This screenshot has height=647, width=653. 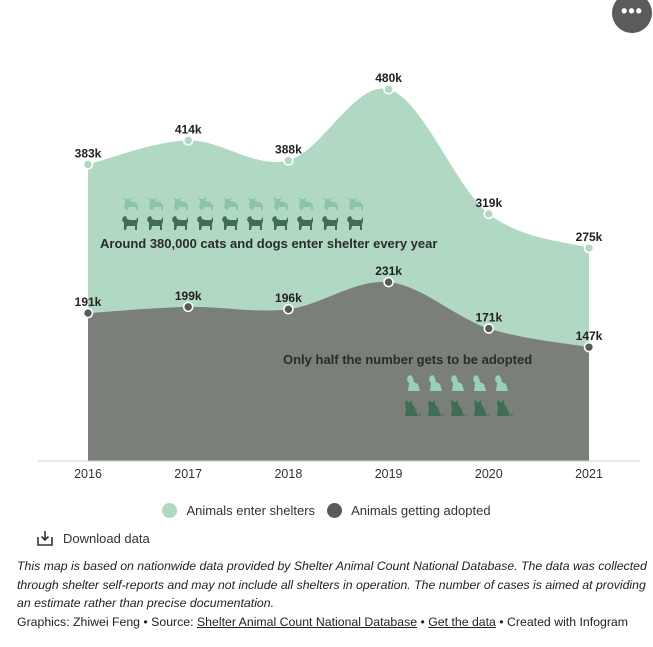 I want to click on legend-swatch-adopted, so click(x=335, y=510).